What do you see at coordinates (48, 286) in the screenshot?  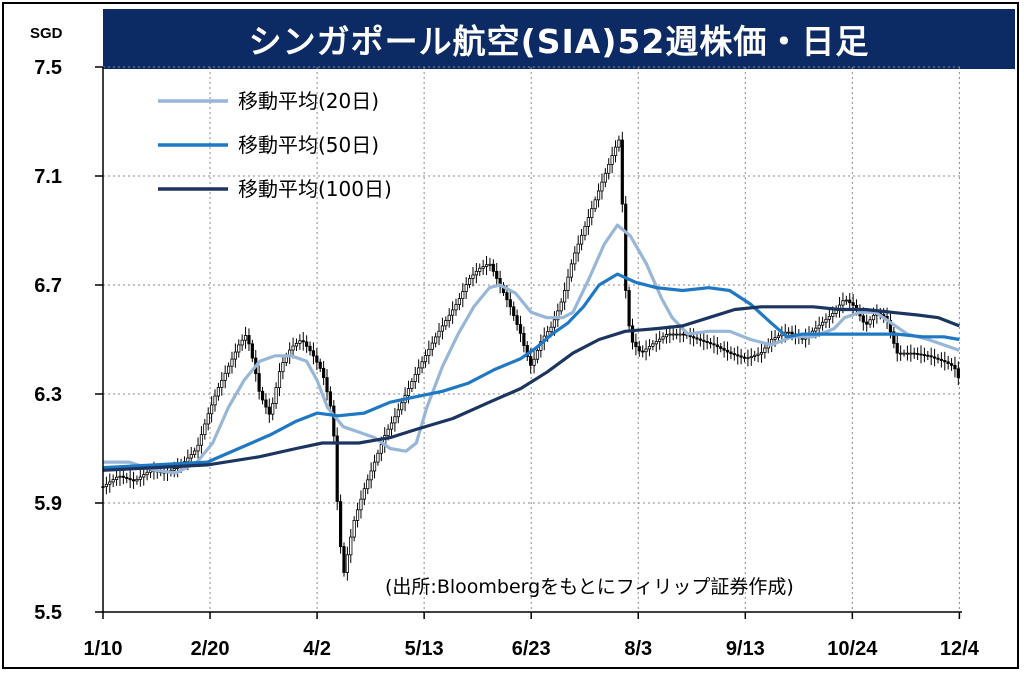 I see `y-tick-label: 6.7` at bounding box center [48, 286].